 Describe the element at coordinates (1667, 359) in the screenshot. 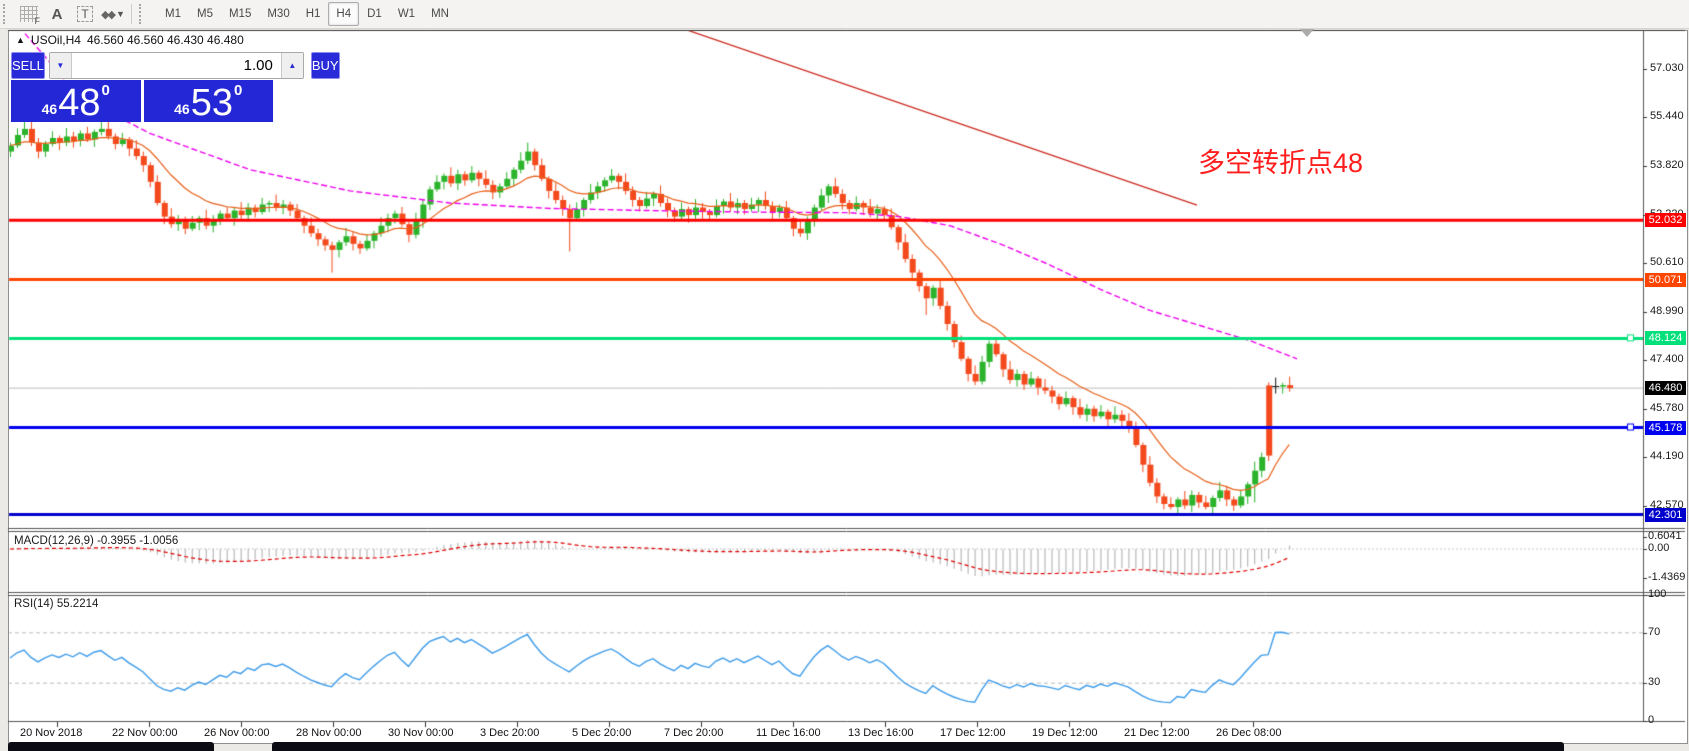

I see `price-tick-label: 47.400` at that location.